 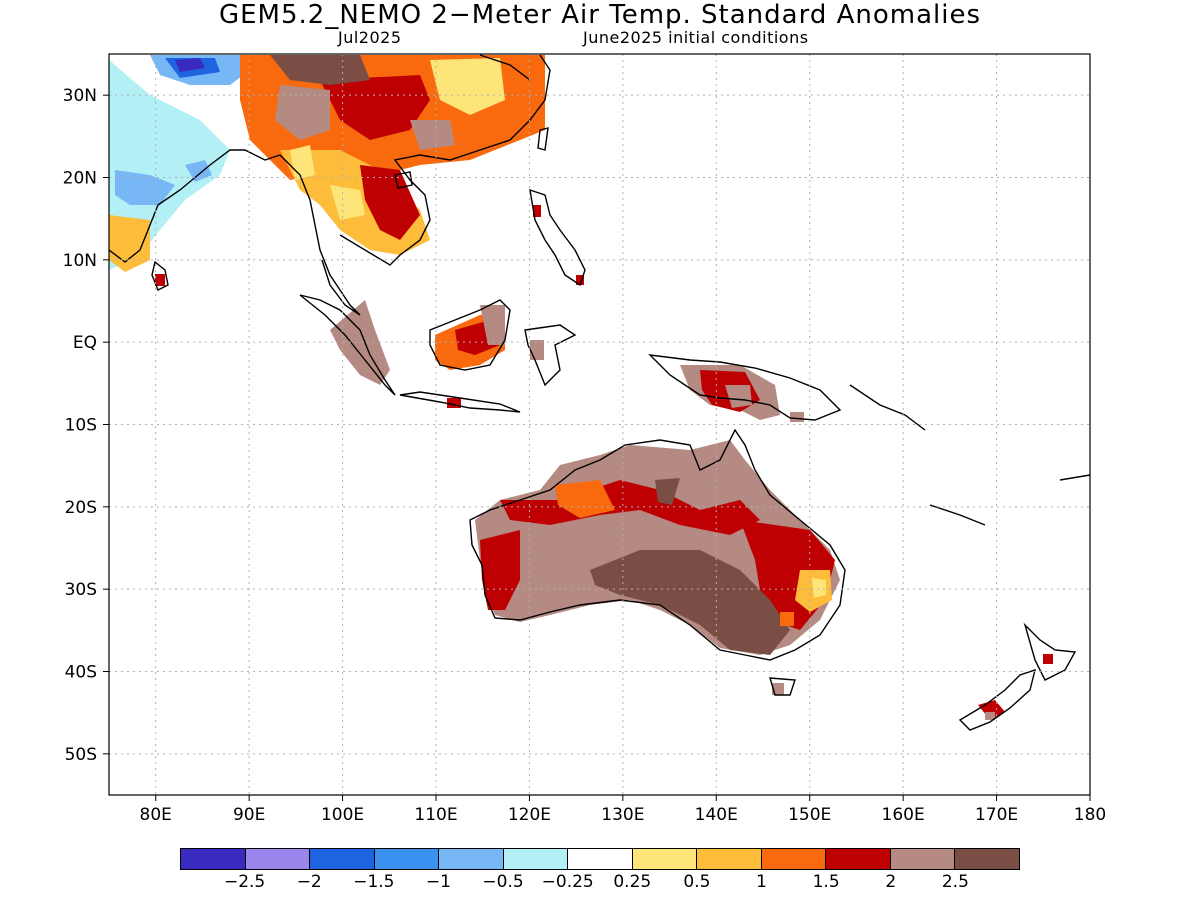 I want to click on coast-gulf-thailand, so click(x=445, y=160).